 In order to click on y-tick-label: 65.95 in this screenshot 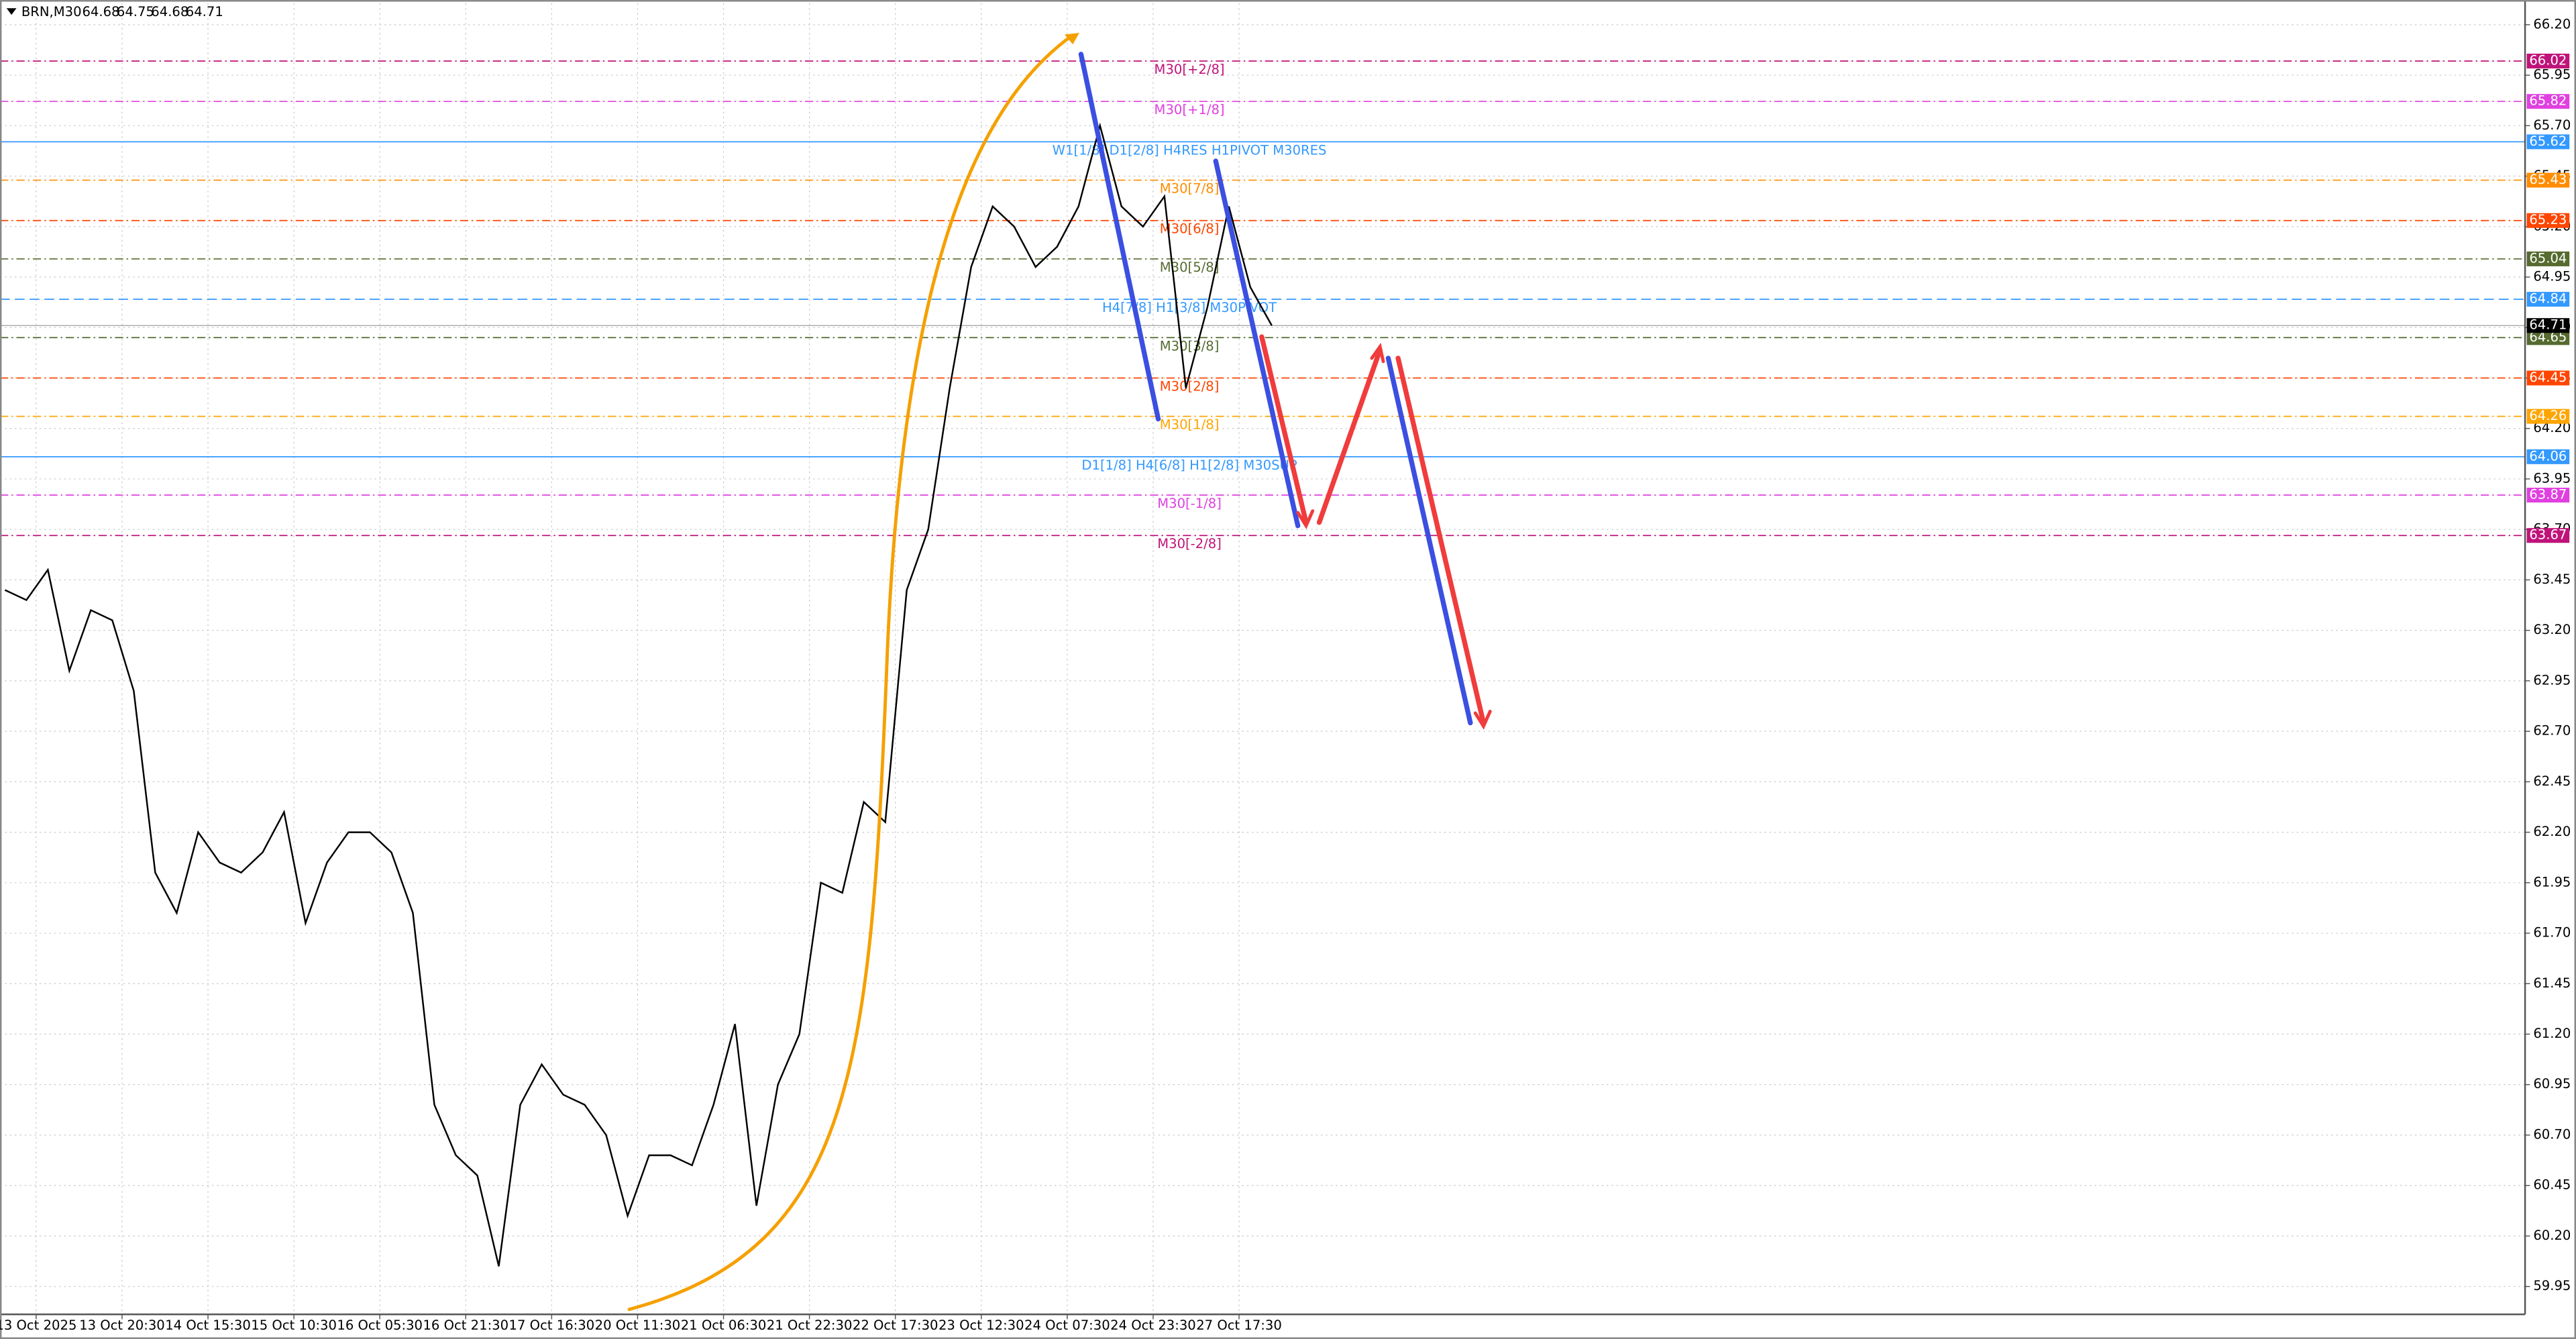, I will do `click(2552, 75)`.